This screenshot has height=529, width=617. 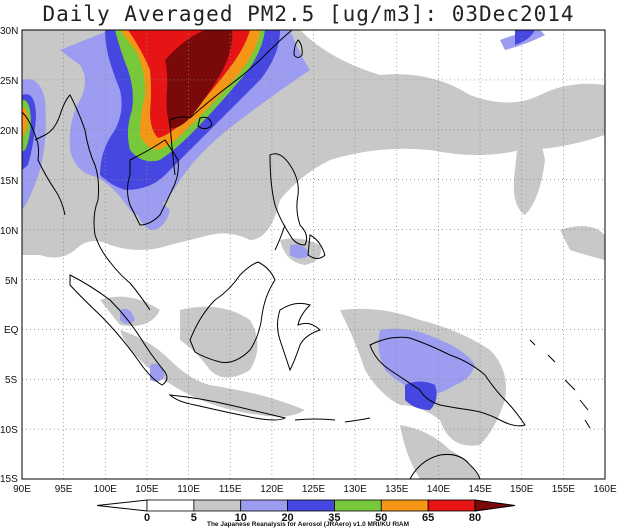 I want to click on coastline-sulawesi, so click(x=299, y=337).